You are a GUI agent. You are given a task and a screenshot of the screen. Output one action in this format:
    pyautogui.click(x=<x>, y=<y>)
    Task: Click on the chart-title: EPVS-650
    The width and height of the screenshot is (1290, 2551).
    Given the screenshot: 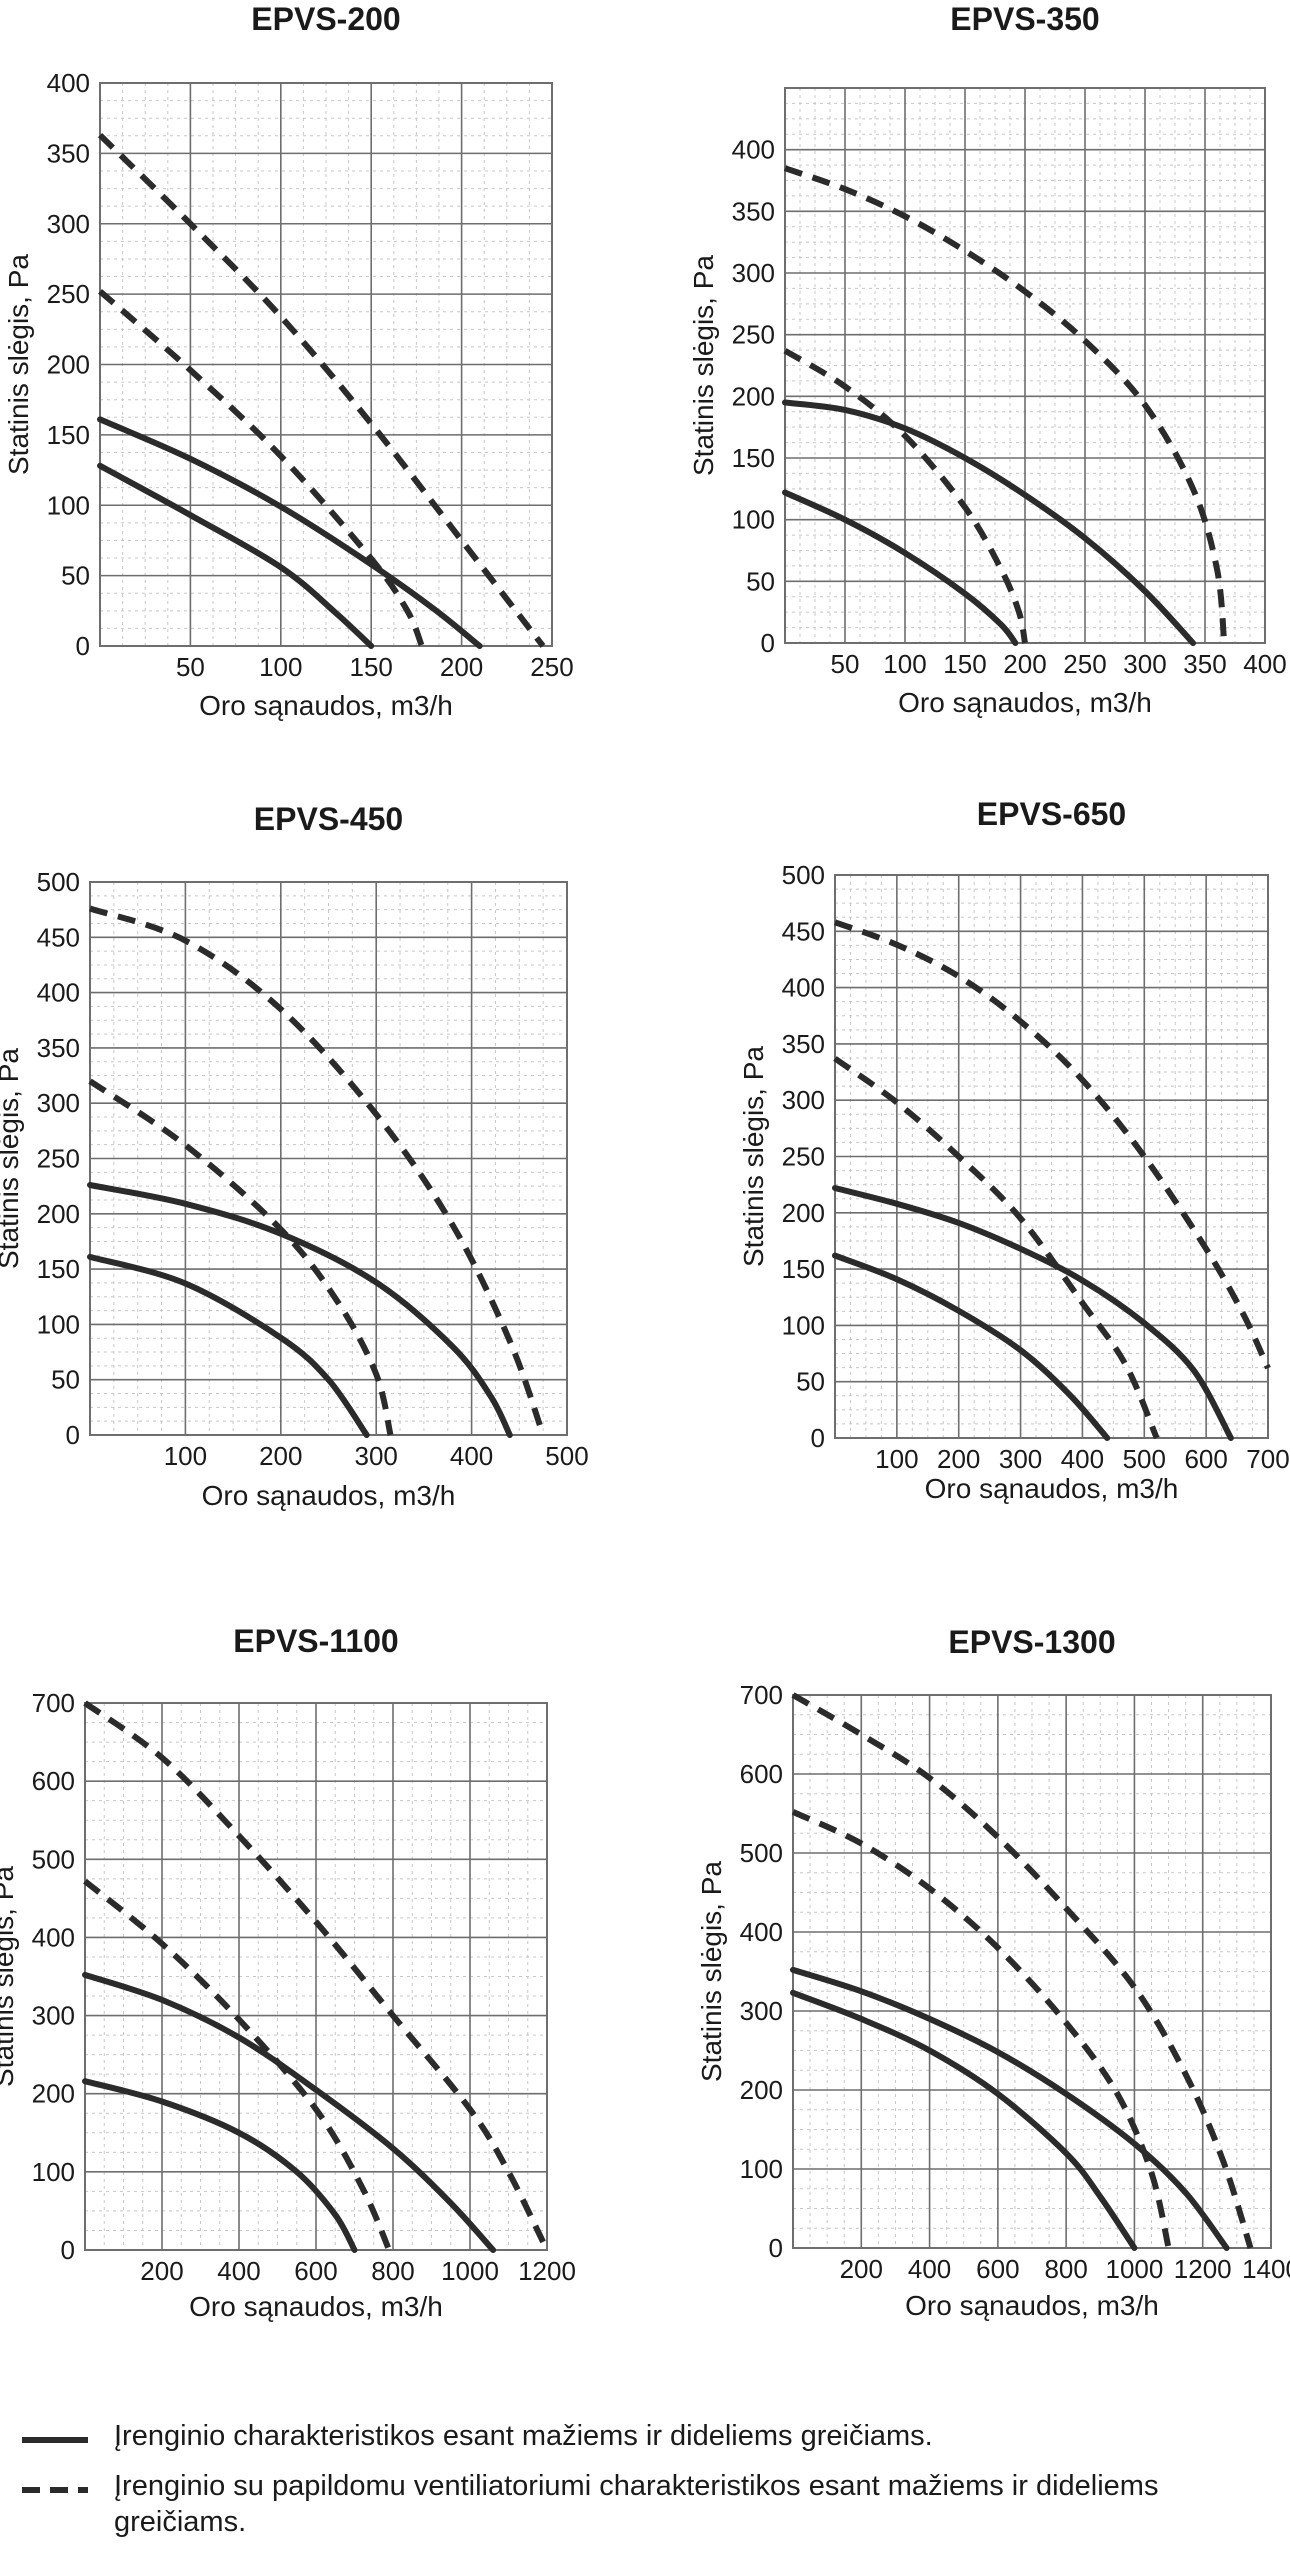 What is the action you would take?
    pyautogui.click(x=1051, y=814)
    